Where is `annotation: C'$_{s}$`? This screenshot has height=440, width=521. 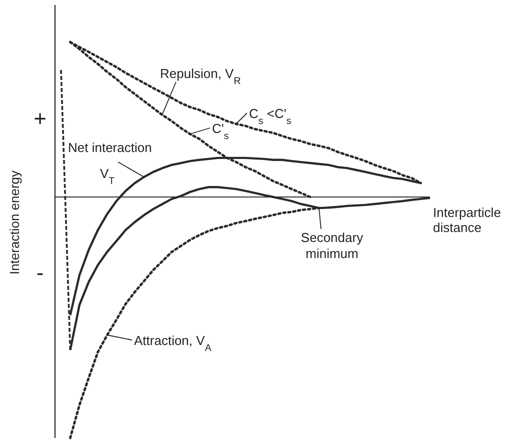 annotation: C'$_{s}$ is located at coordinates (220, 131).